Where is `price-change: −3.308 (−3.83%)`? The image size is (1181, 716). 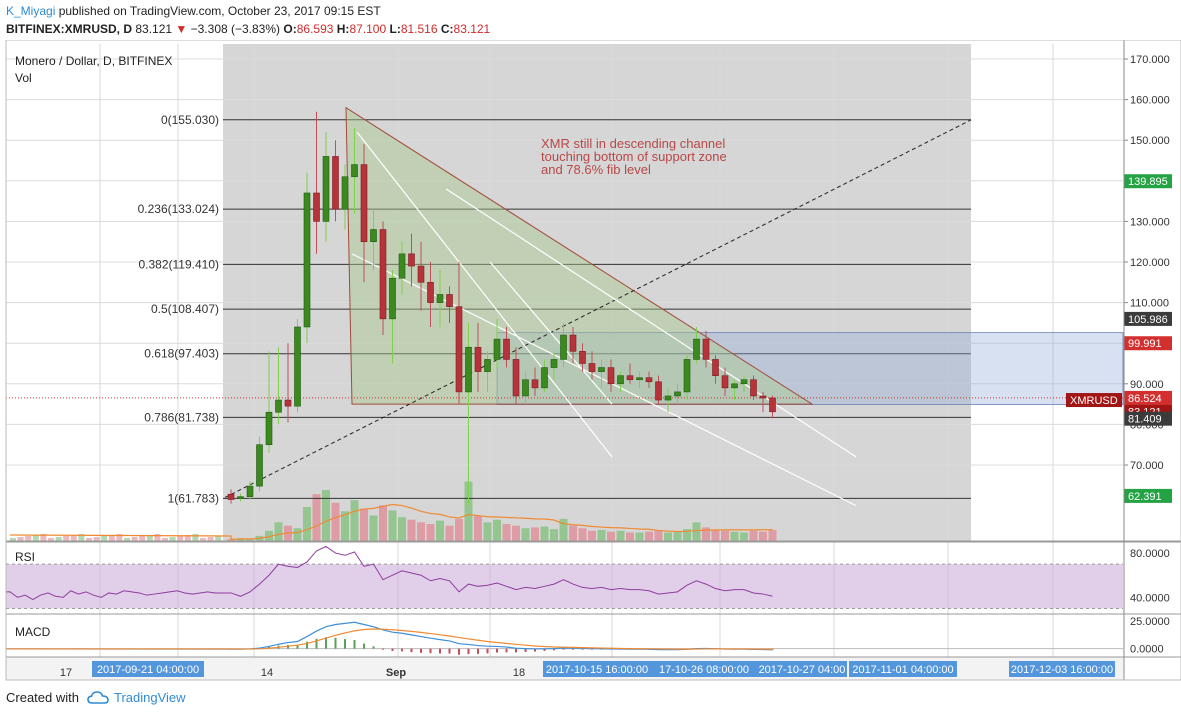
price-change: −3.308 (−3.83%) is located at coordinates (235, 29).